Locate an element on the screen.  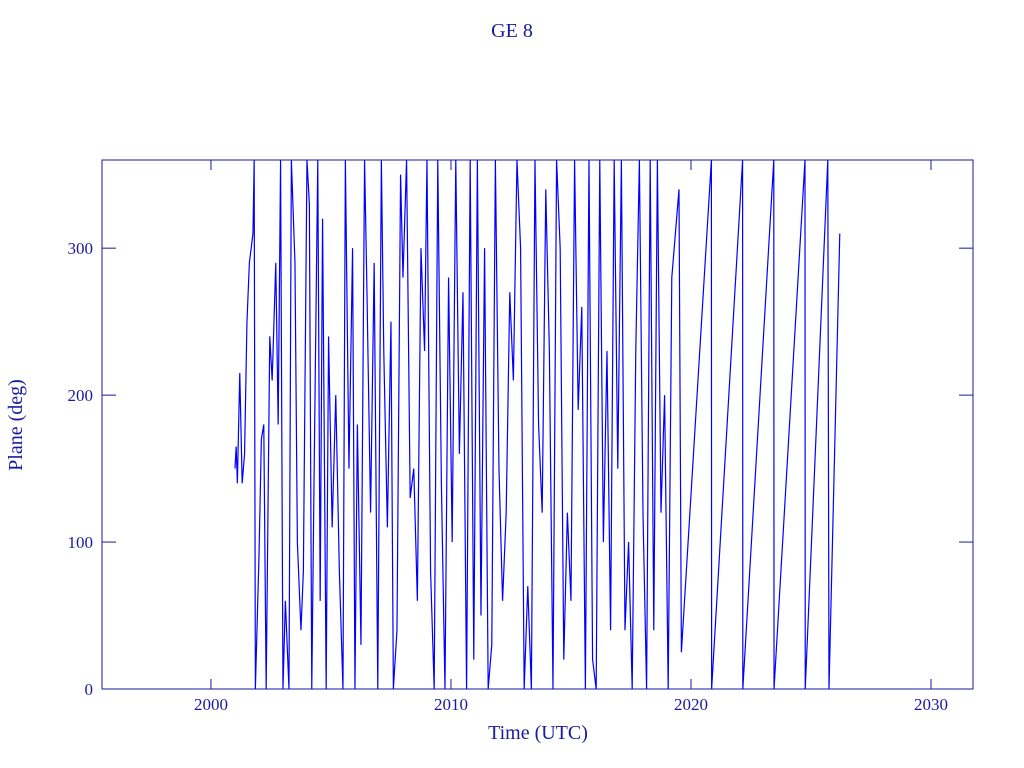
y-axis-label: Plane (deg) is located at coordinates (16, 425).